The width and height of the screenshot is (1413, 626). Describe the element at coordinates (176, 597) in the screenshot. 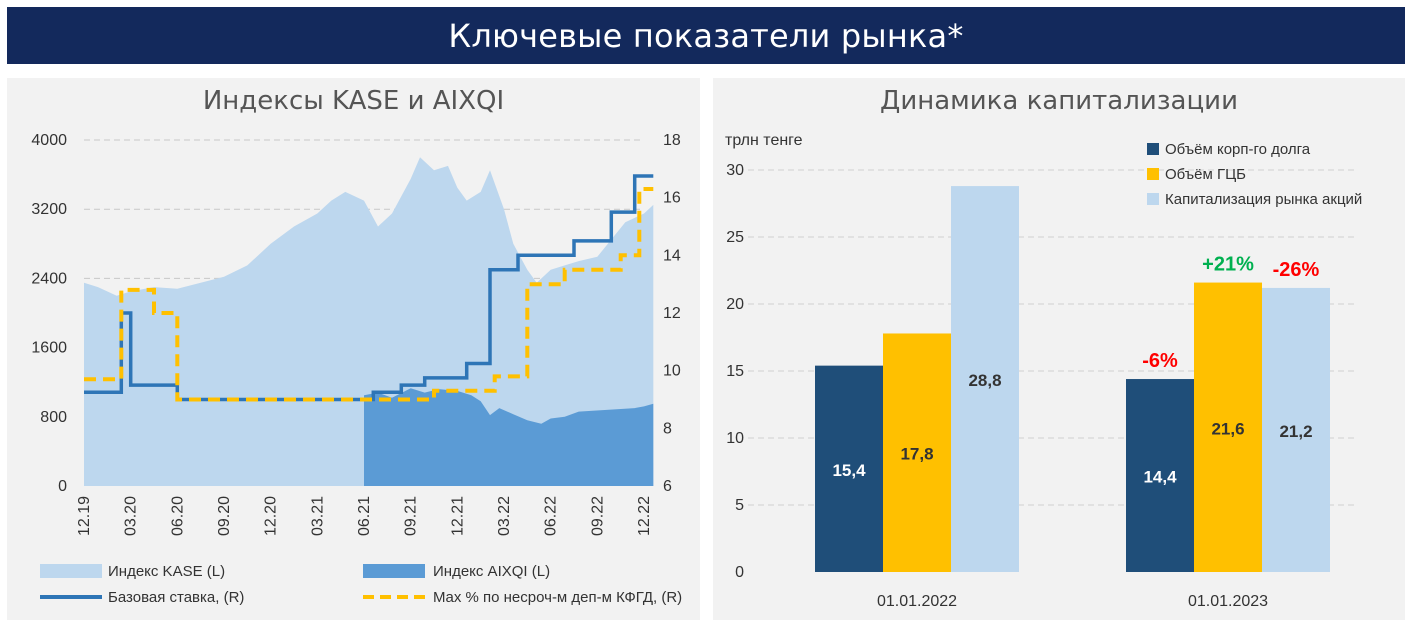

I see `legend-label-base-rate: Базовая ставка, (R)` at that location.